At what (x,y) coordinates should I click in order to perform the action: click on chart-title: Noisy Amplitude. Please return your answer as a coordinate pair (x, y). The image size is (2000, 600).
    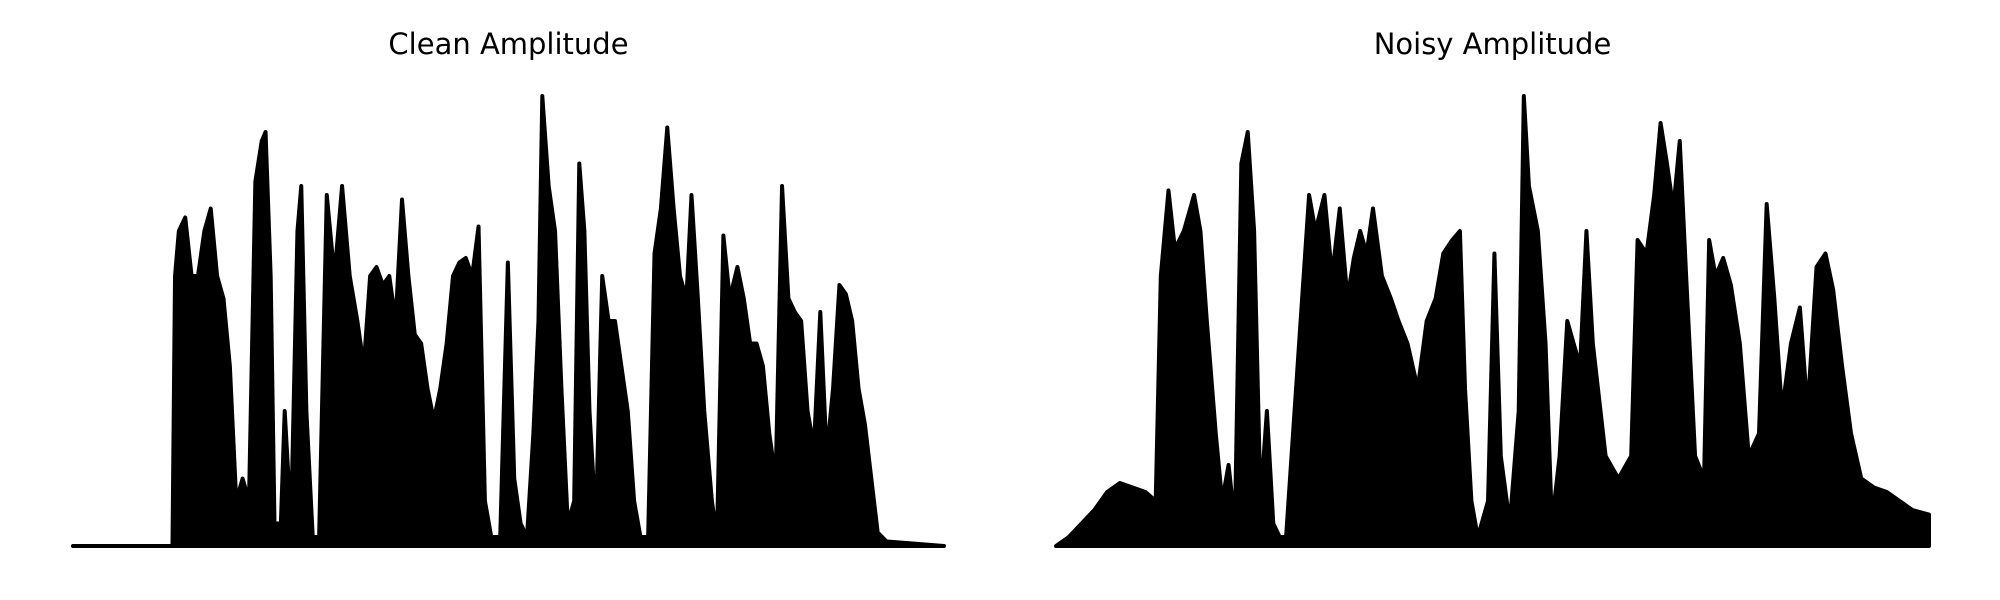
    Looking at the image, I should click on (1493, 44).